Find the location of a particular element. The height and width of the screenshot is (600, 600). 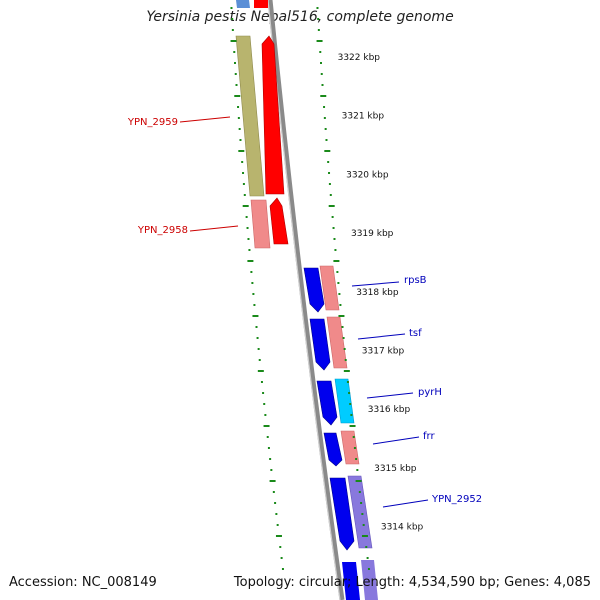

gene-label: rpsB is located at coordinates (415, 280).